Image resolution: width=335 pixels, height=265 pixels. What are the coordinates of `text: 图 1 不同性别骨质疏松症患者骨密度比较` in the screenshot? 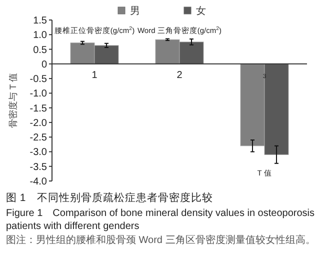 It's located at (110, 199).